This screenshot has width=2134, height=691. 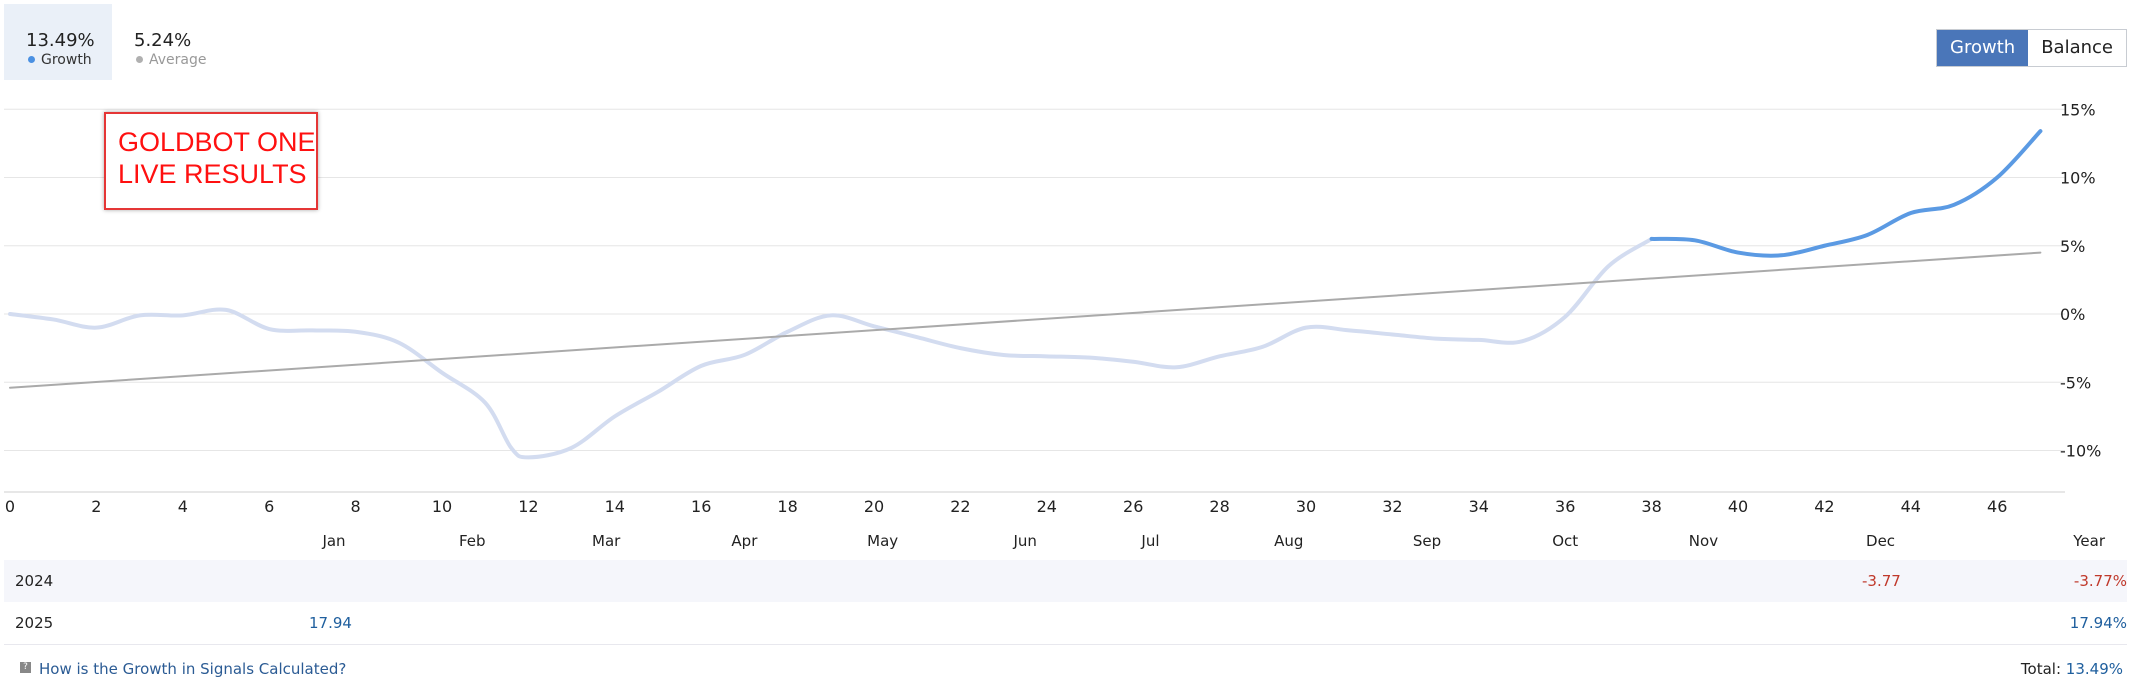 I want to click on year-column-label: Year, so click(x=2089, y=541).